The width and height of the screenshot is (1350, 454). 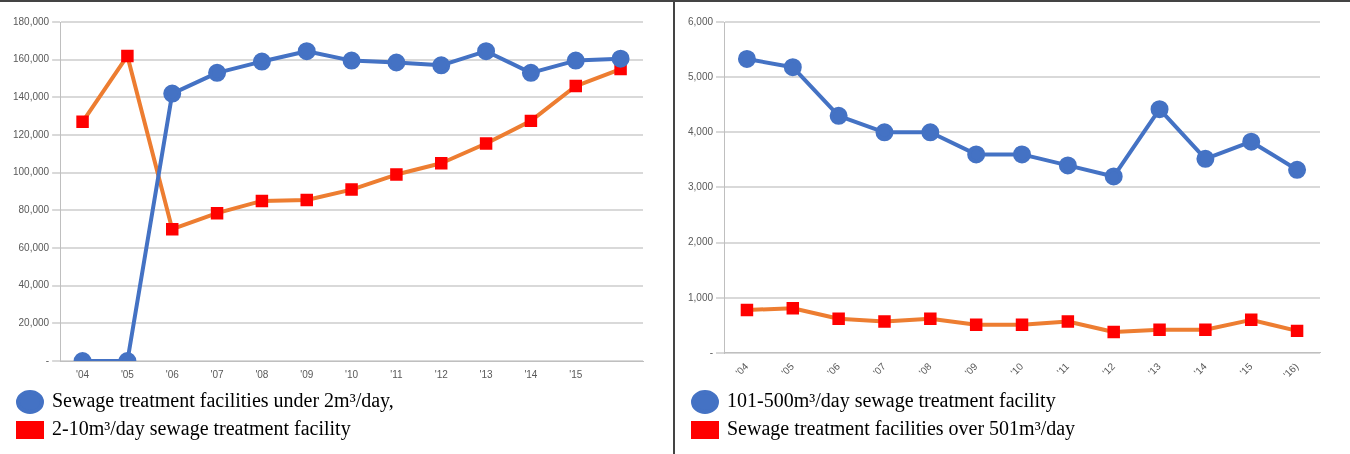 What do you see at coordinates (31, 59) in the screenshot?
I see `y-tick-label: 160,000` at bounding box center [31, 59].